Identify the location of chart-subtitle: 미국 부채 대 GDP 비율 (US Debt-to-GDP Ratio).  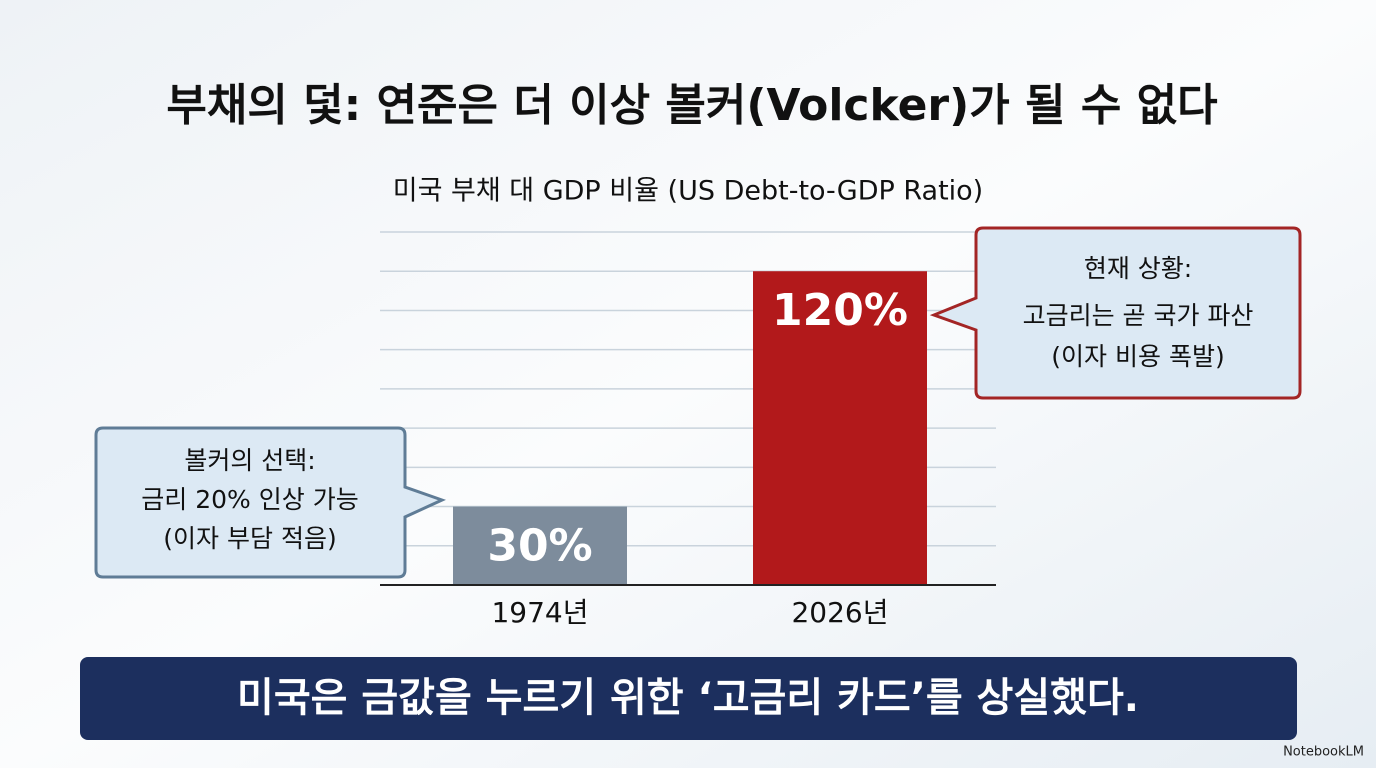
(688, 191).